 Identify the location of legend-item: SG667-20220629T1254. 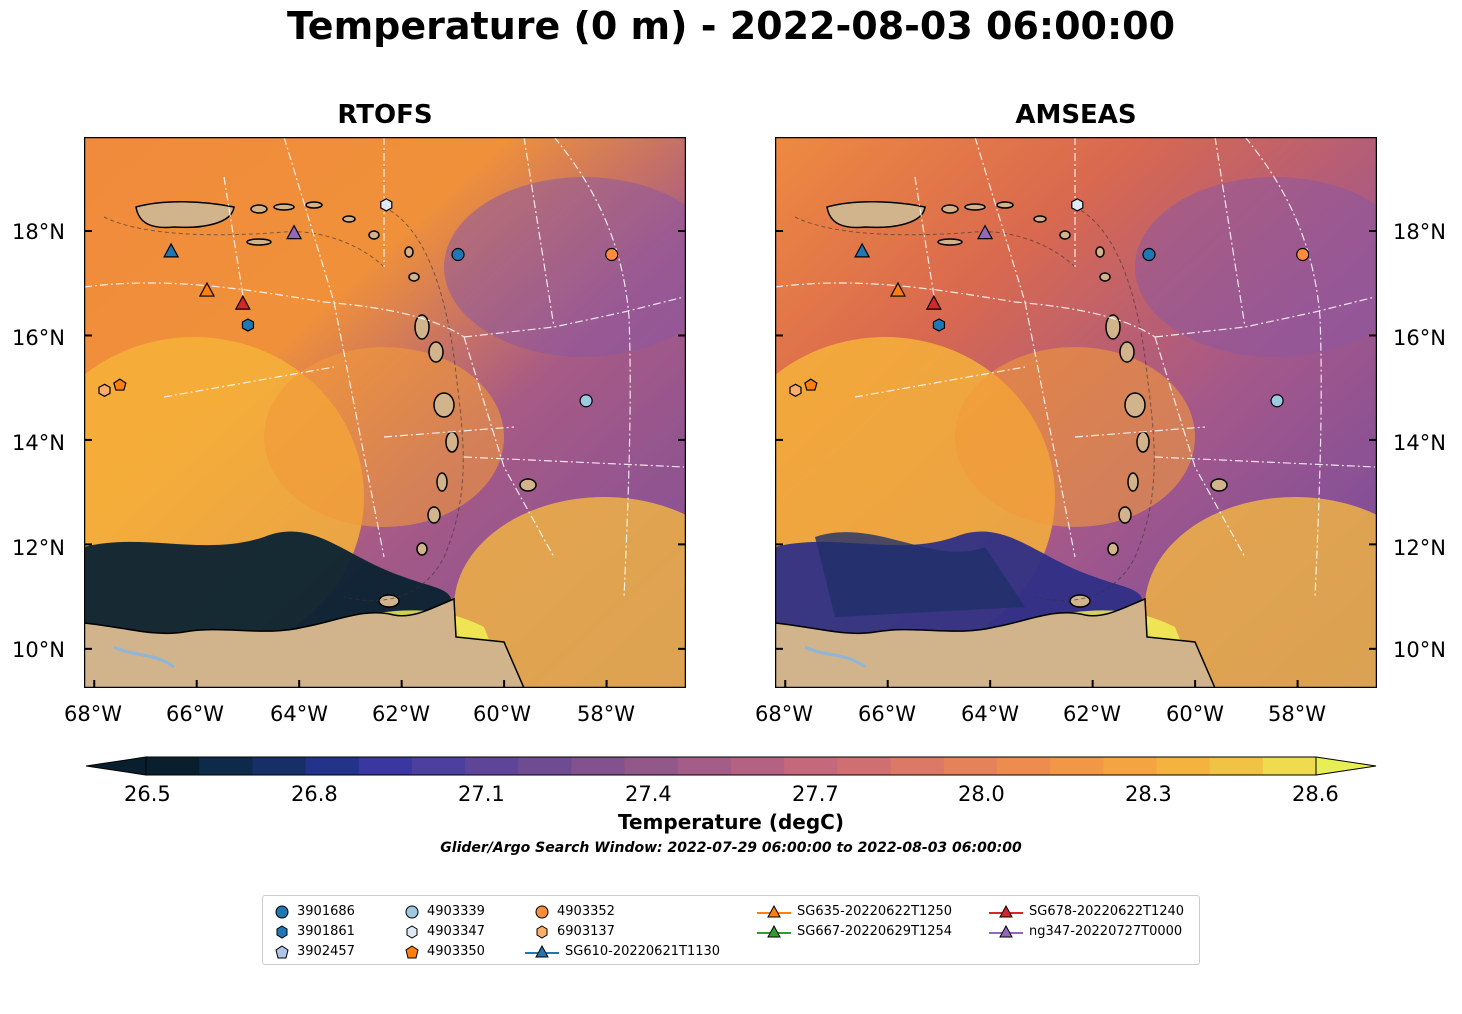
(854, 931).